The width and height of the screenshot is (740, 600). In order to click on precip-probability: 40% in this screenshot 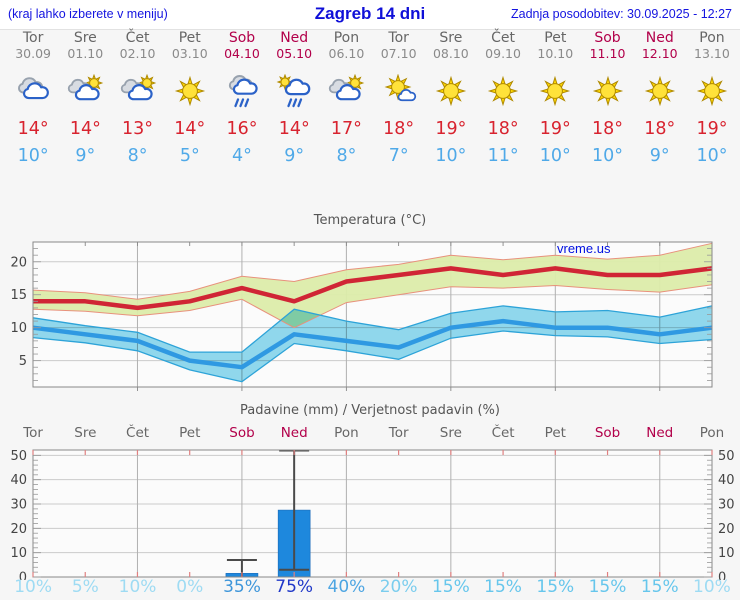, I will do `click(346, 587)`.